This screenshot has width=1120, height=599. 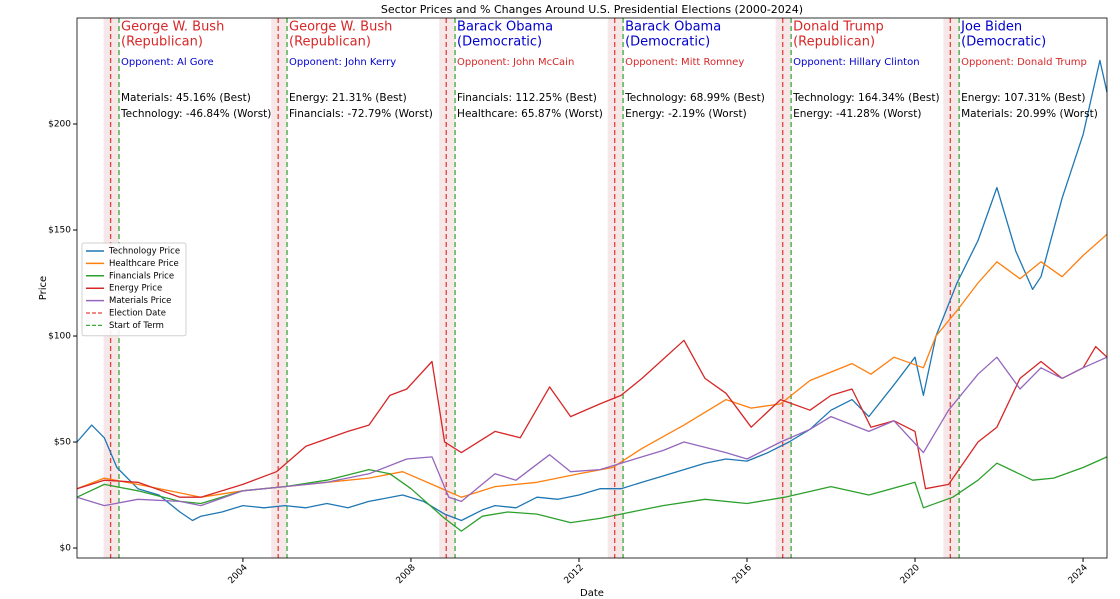 What do you see at coordinates (1024, 62) in the screenshot?
I see `opponent-label: Opponent: Donald Trump` at bounding box center [1024, 62].